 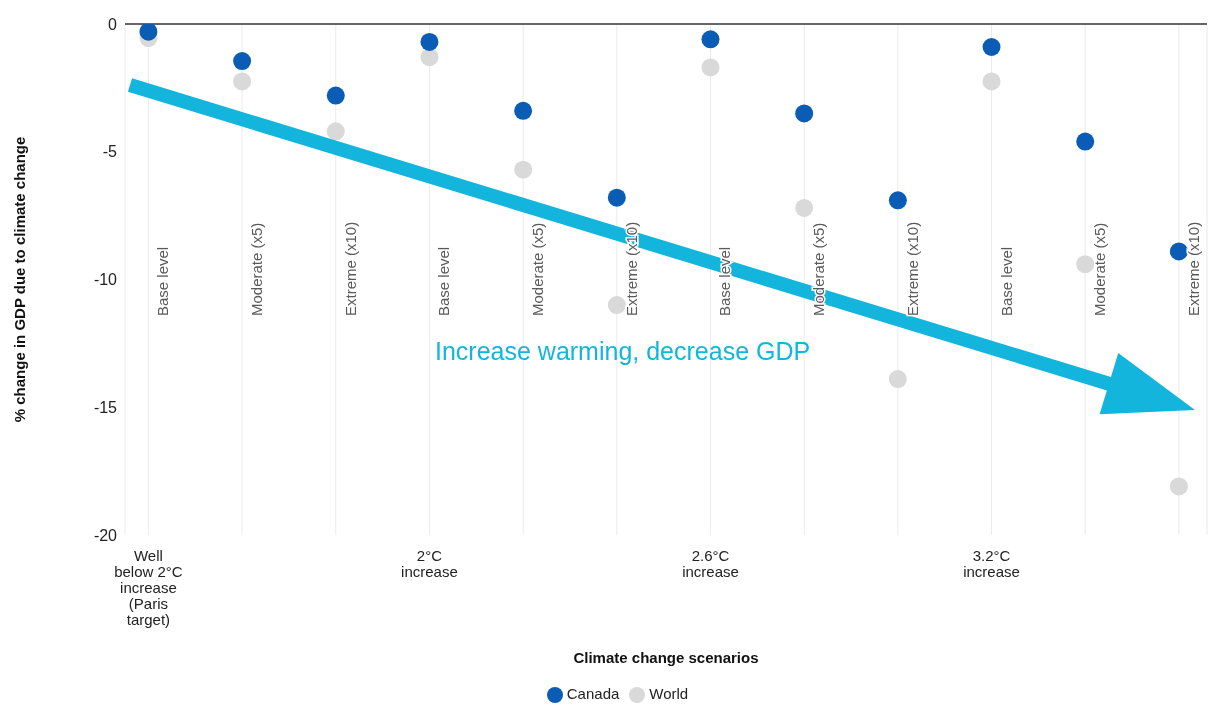 What do you see at coordinates (105, 535) in the screenshot?
I see `y-tick-label: -20` at bounding box center [105, 535].